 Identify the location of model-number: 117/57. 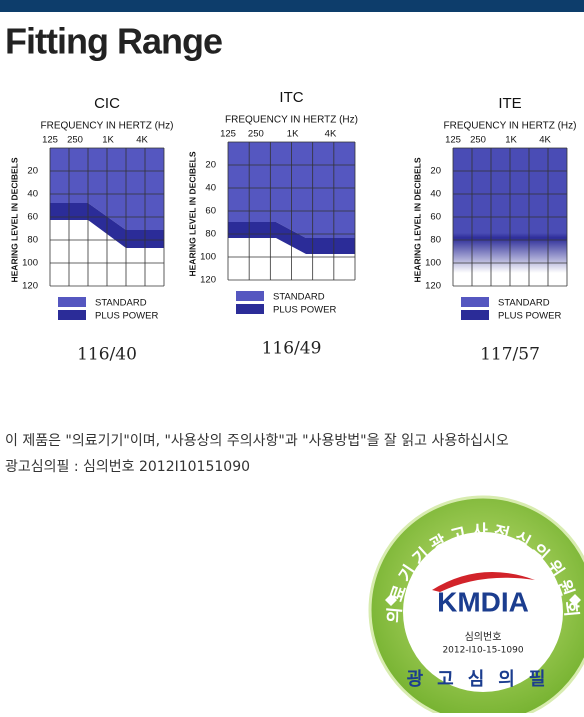
(510, 355).